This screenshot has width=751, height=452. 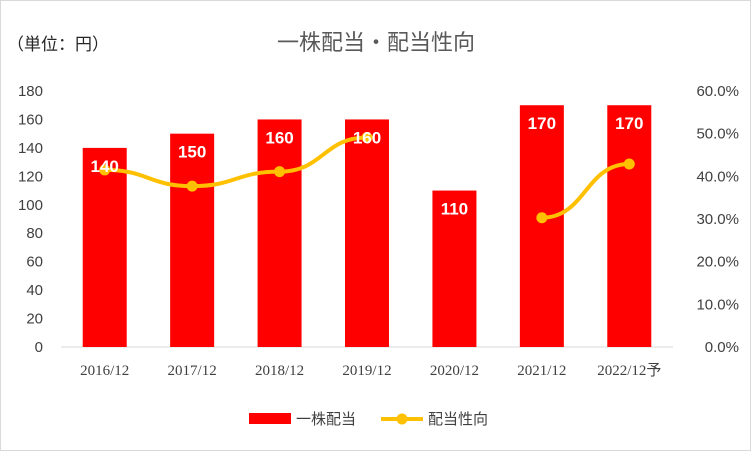 I want to click on bar-data-label: 150, so click(x=192, y=152).